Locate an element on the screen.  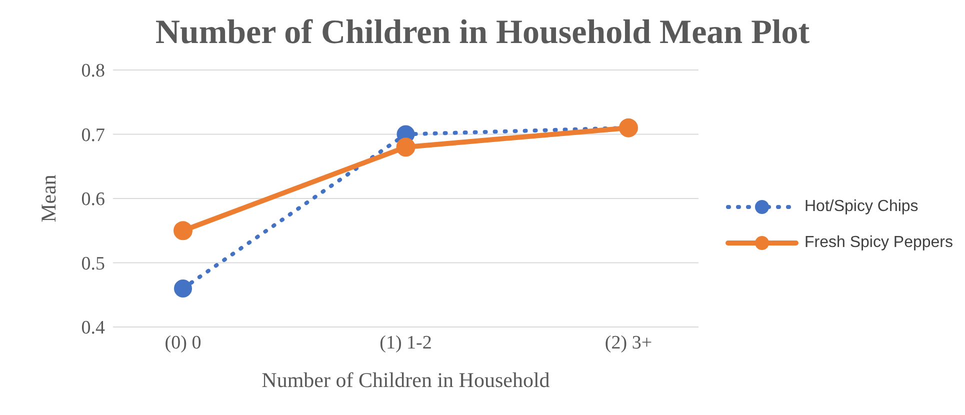
y-axis-title: Mean is located at coordinates (48, 198).